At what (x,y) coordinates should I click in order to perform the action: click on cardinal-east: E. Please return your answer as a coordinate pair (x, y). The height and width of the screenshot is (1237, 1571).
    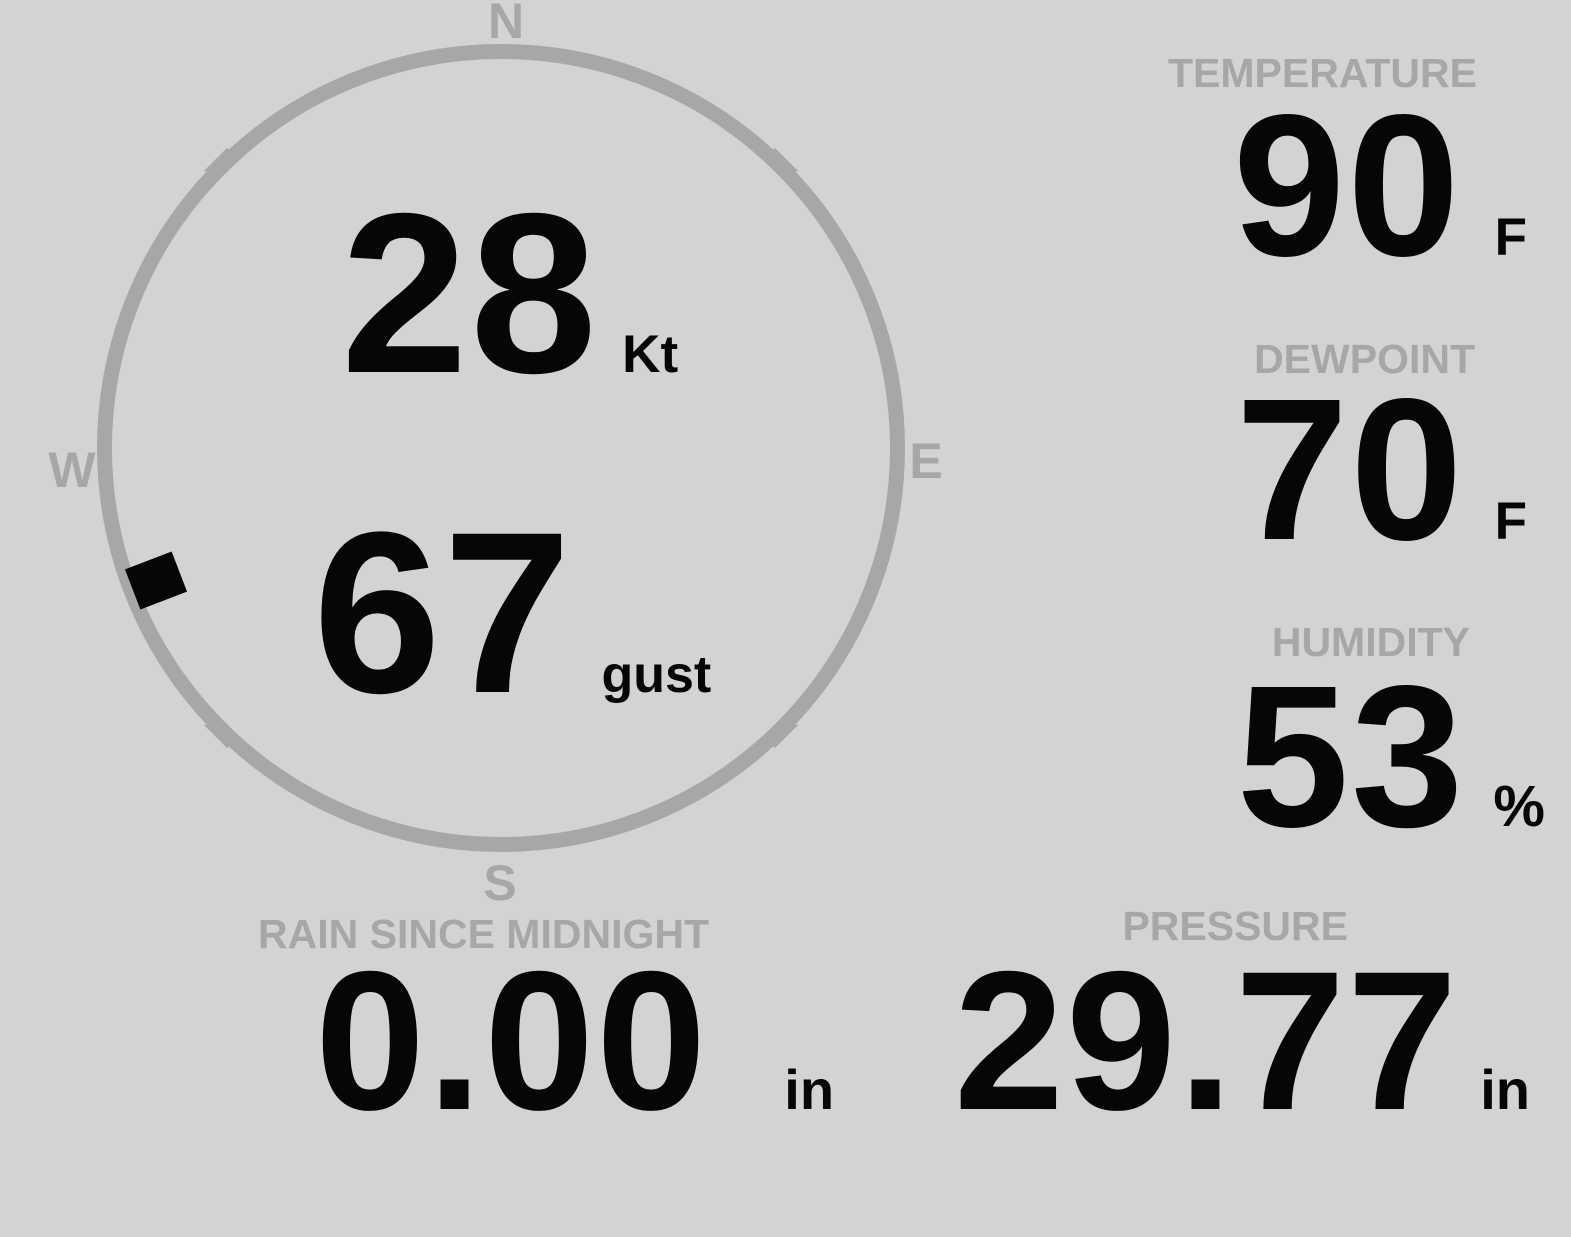
    Looking at the image, I should click on (926, 461).